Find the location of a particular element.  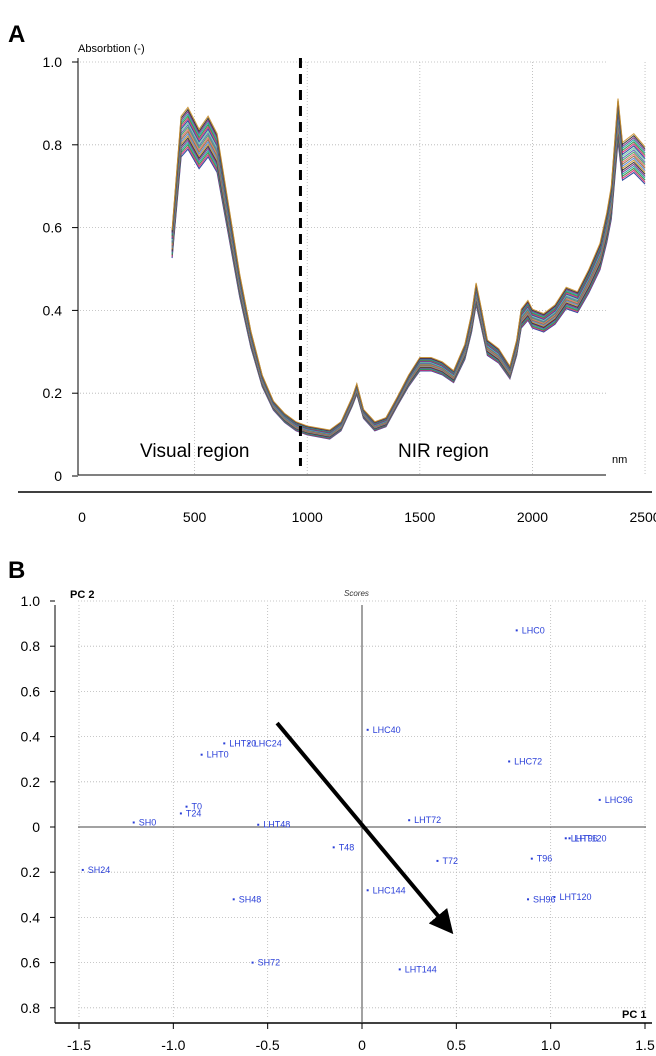

panel-a-ytick-label: 0.4 is located at coordinates (53, 310).